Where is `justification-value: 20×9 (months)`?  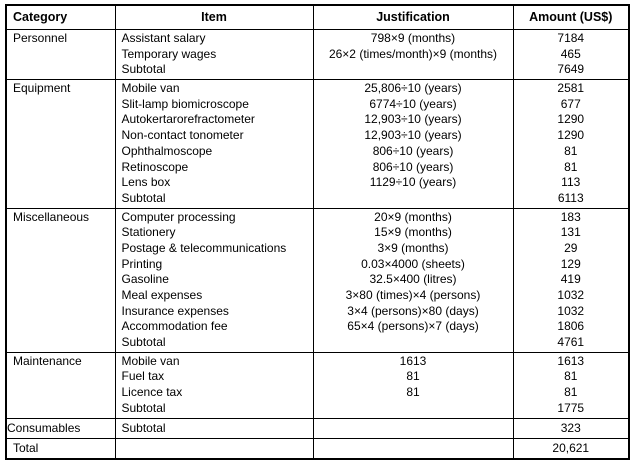 justification-value: 20×9 (months) is located at coordinates (413, 216).